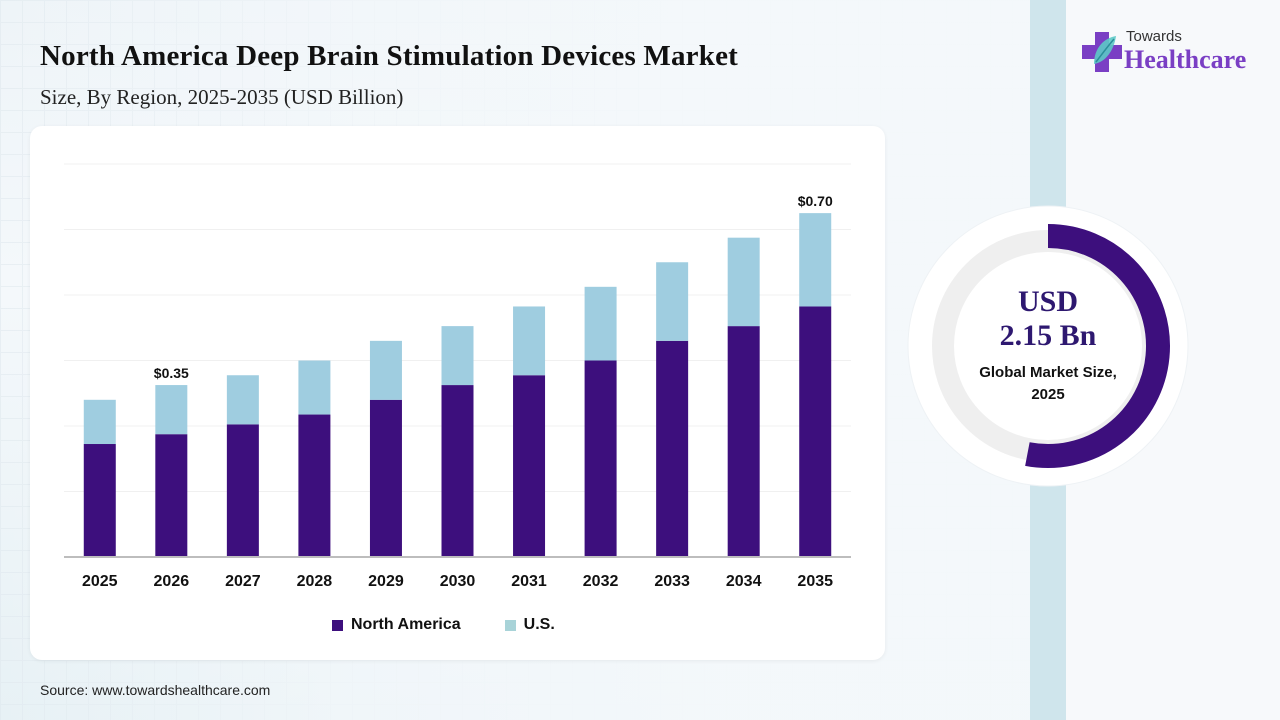  Describe the element at coordinates (457, 356) in the screenshot. I see `bar-u-s-2030` at that location.